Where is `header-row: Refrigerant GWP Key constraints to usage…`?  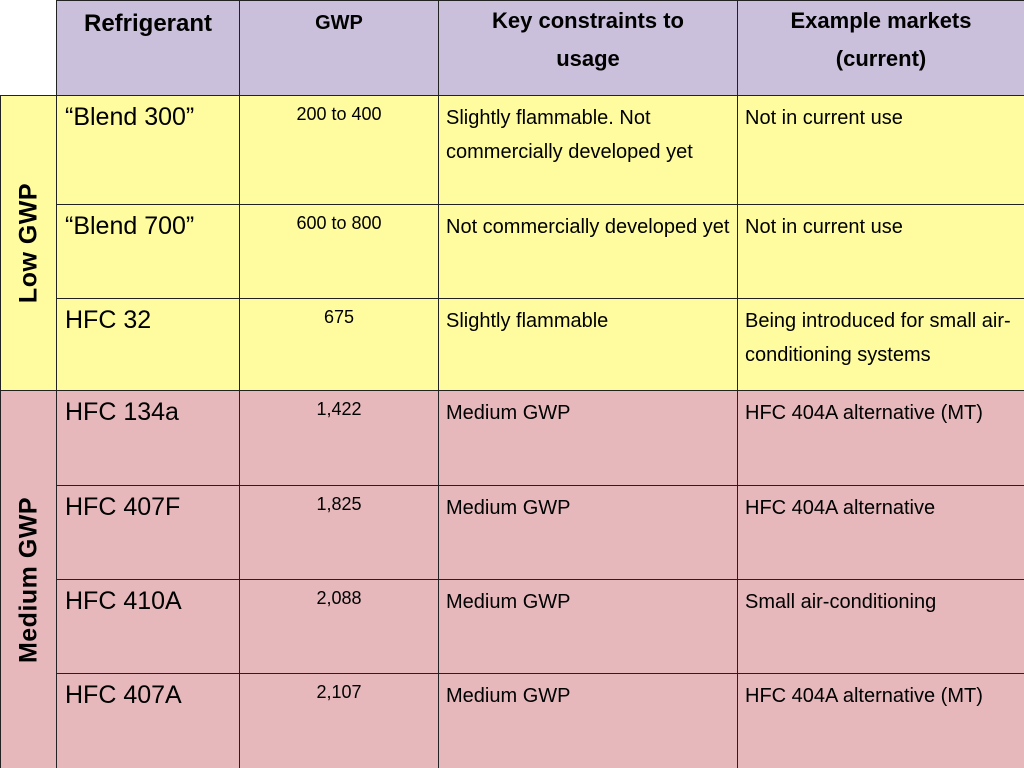
header-row: Refrigerant GWP Key constraints to usage… is located at coordinates (512, 48).